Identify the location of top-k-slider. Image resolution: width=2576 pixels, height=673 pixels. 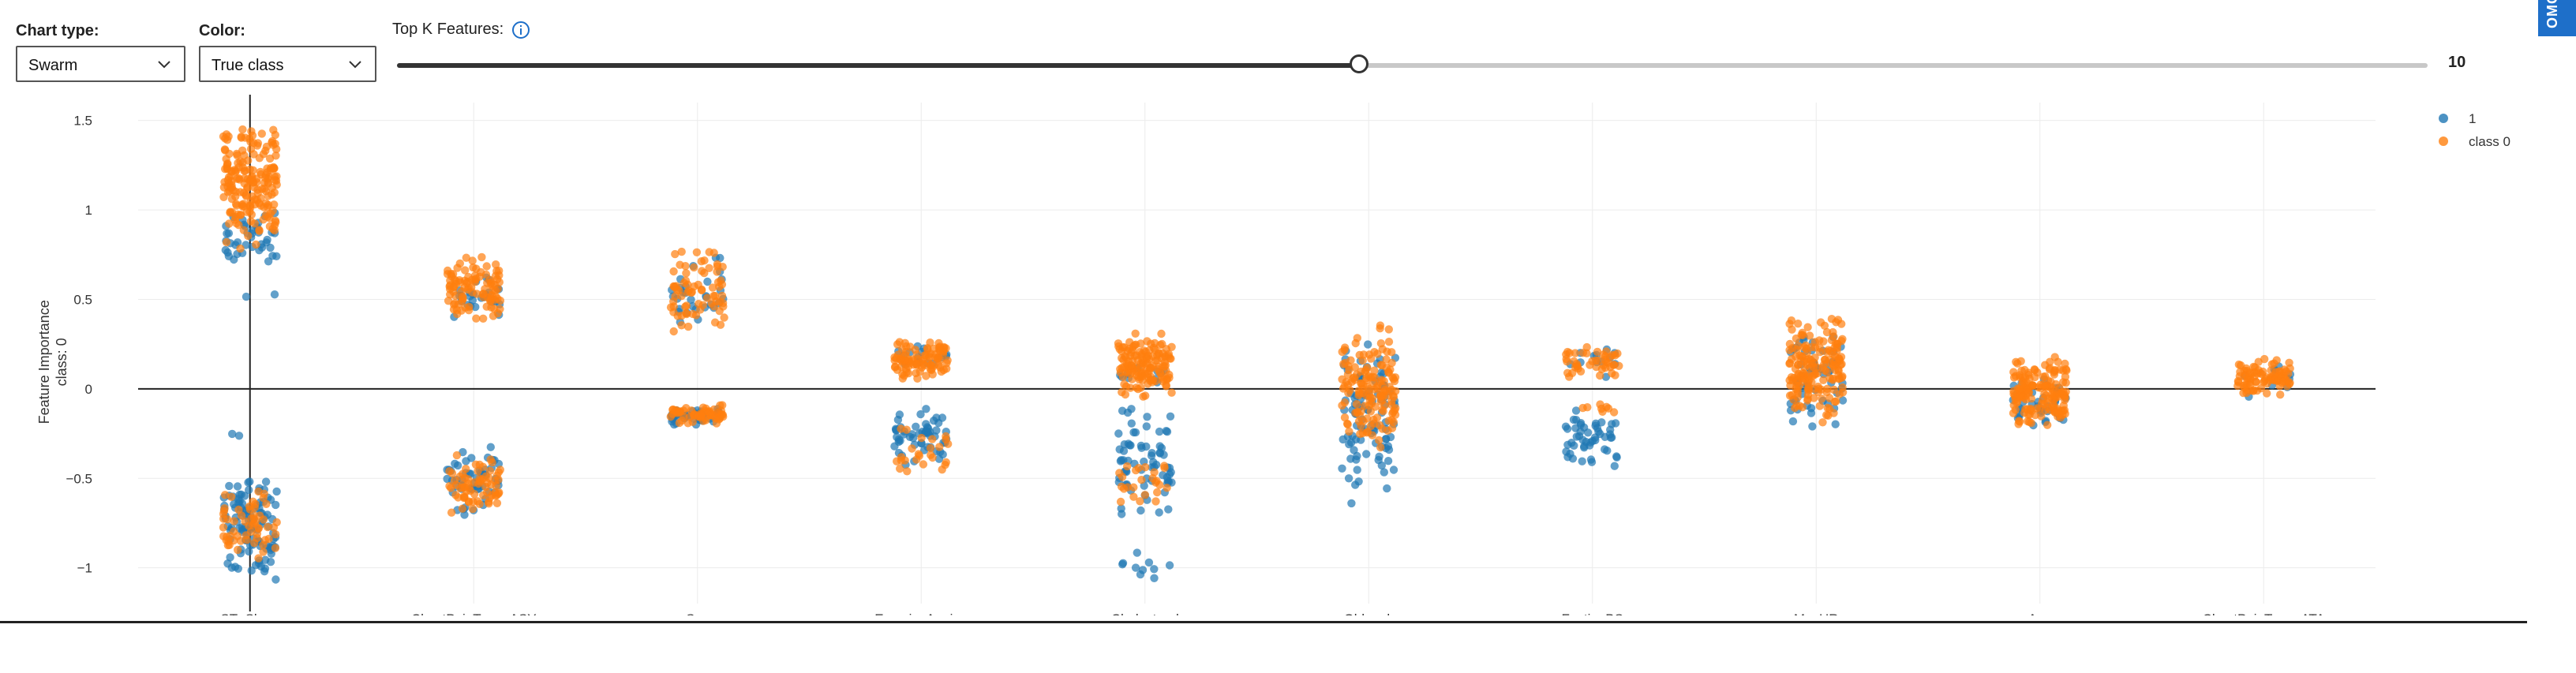
(1412, 63).